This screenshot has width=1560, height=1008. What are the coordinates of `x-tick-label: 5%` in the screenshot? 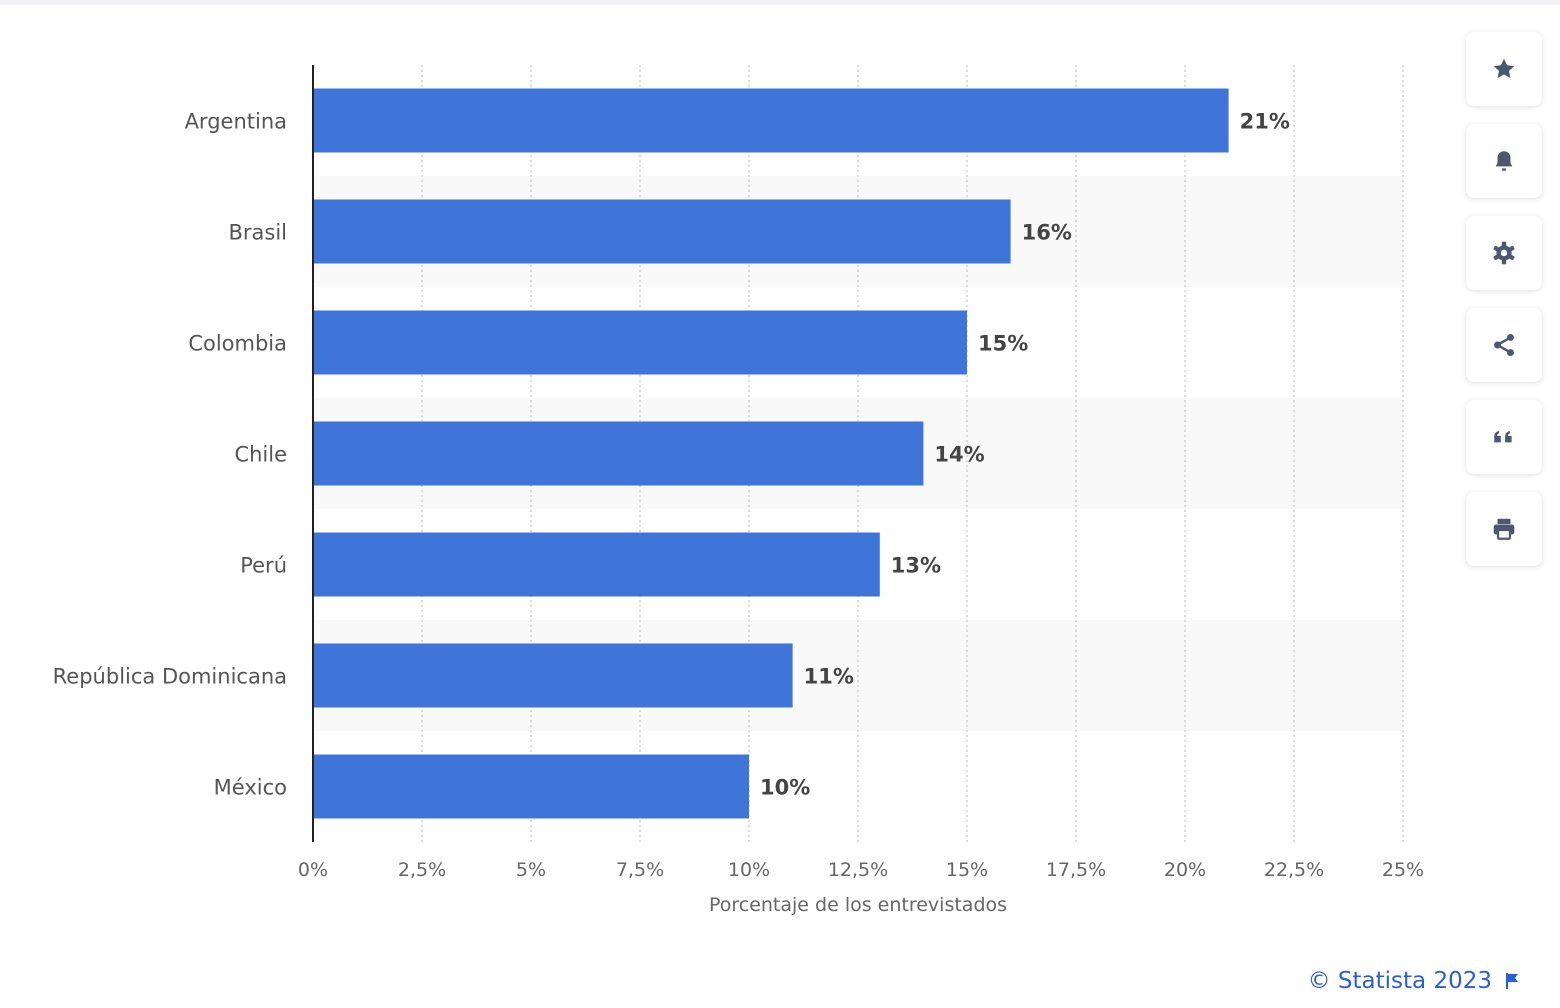 It's located at (531, 870).